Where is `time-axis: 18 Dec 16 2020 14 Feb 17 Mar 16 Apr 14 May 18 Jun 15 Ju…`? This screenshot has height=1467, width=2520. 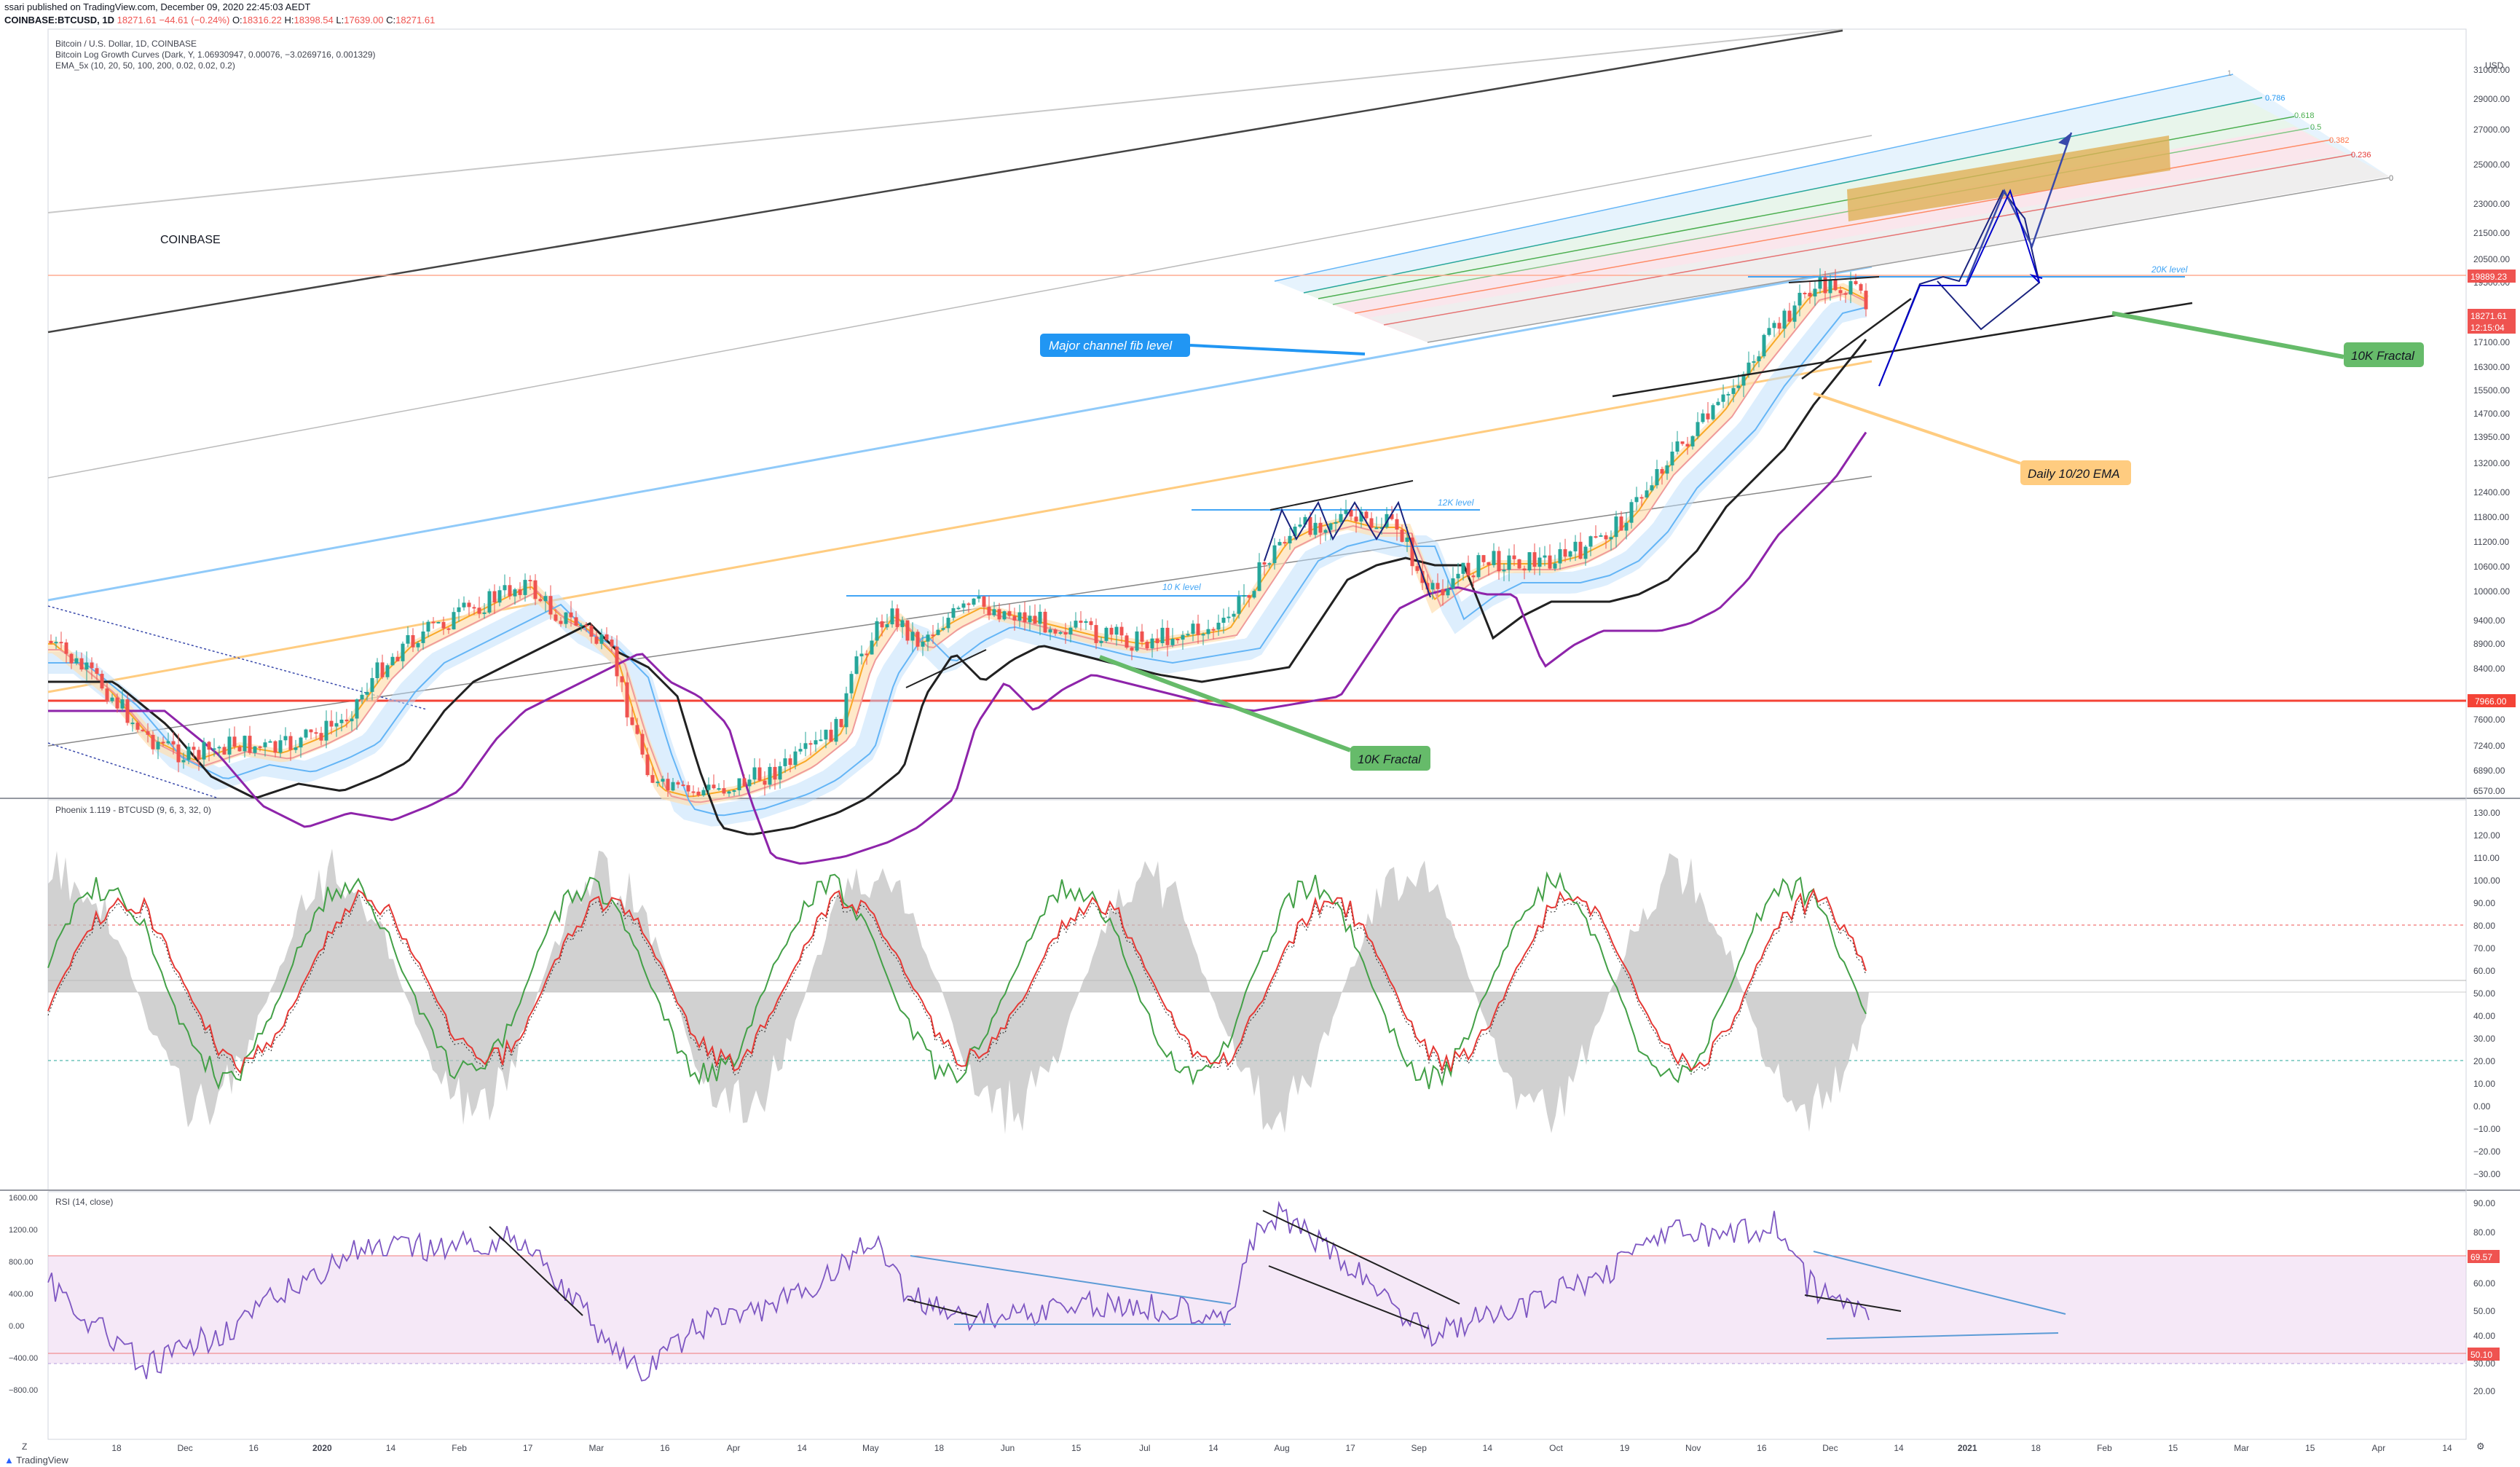 time-axis: 18 Dec 16 2020 14 Feb 17 Mar 16 Apr 14 May 18 Jun 15 Ju… is located at coordinates (1281, 1448).